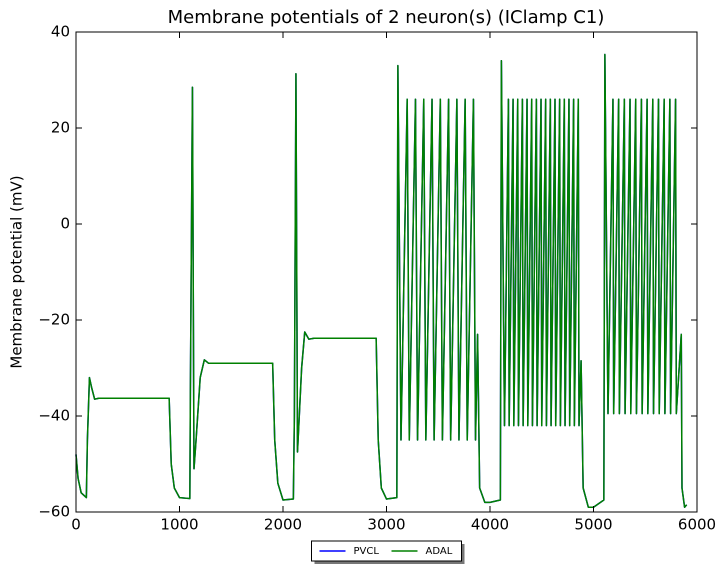  I want to click on x-tick-label: 1000, so click(179, 525).